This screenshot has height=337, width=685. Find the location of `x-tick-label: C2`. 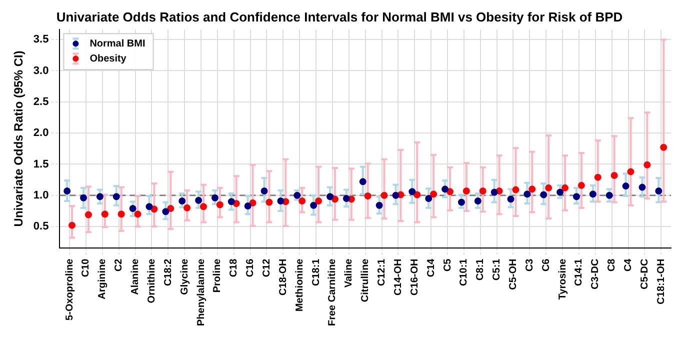

x-tick-label: C2 is located at coordinates (119, 265).